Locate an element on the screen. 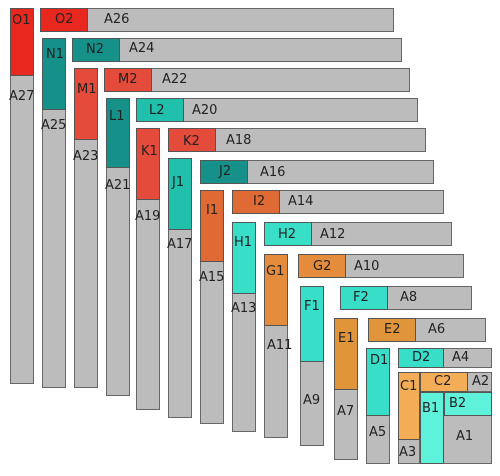  label-l2: L2 is located at coordinates (157, 110).